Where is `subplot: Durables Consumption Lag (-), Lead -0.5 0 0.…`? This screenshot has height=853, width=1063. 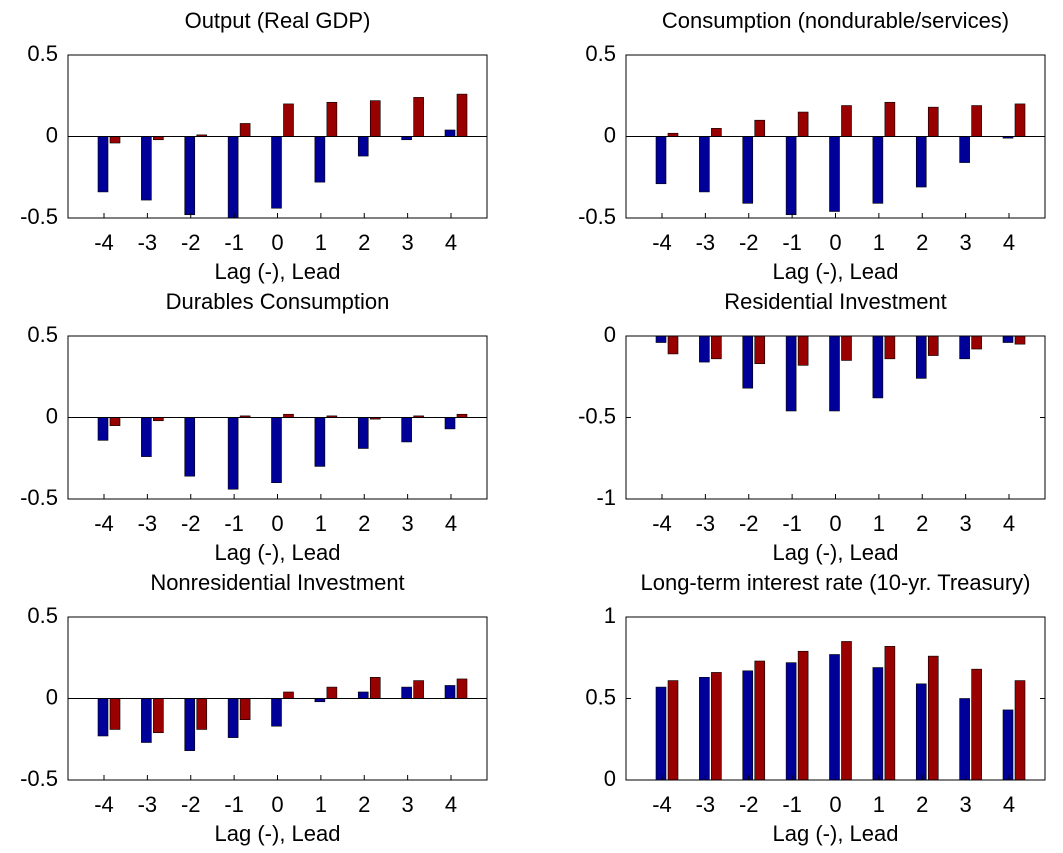 subplot: Durables Consumption Lag (-), Lead -0.5 0 0.… is located at coordinates (254, 427).